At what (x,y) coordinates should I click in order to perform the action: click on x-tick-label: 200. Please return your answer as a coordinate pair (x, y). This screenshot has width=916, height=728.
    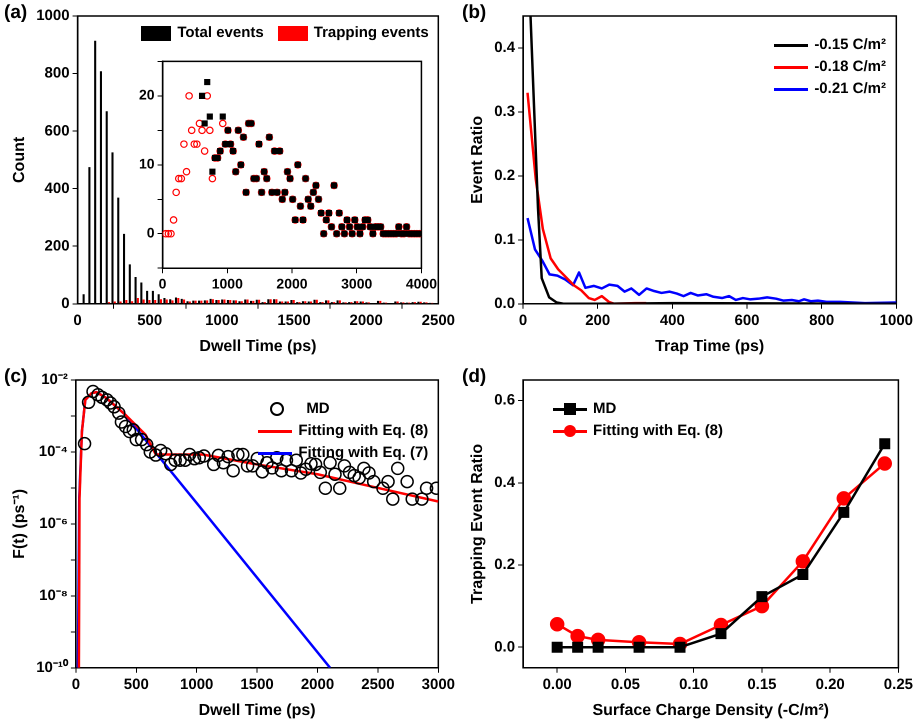
    Looking at the image, I should click on (597, 320).